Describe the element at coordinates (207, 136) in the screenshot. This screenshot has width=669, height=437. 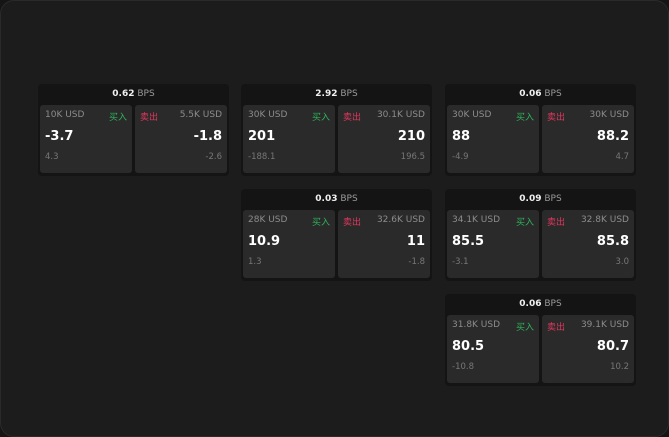
I see `ask-price: -1.8` at that location.